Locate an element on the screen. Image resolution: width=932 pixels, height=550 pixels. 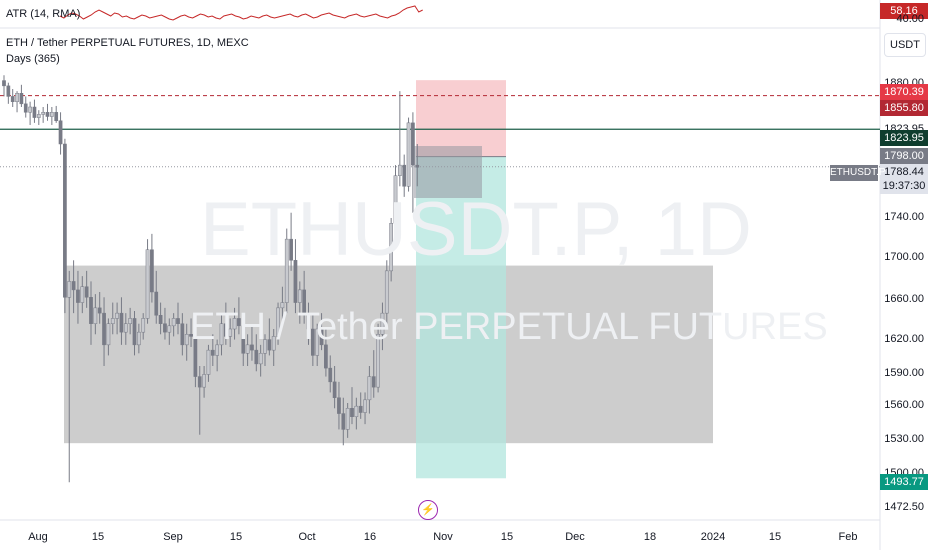
atr-line is located at coordinates (241, 13).